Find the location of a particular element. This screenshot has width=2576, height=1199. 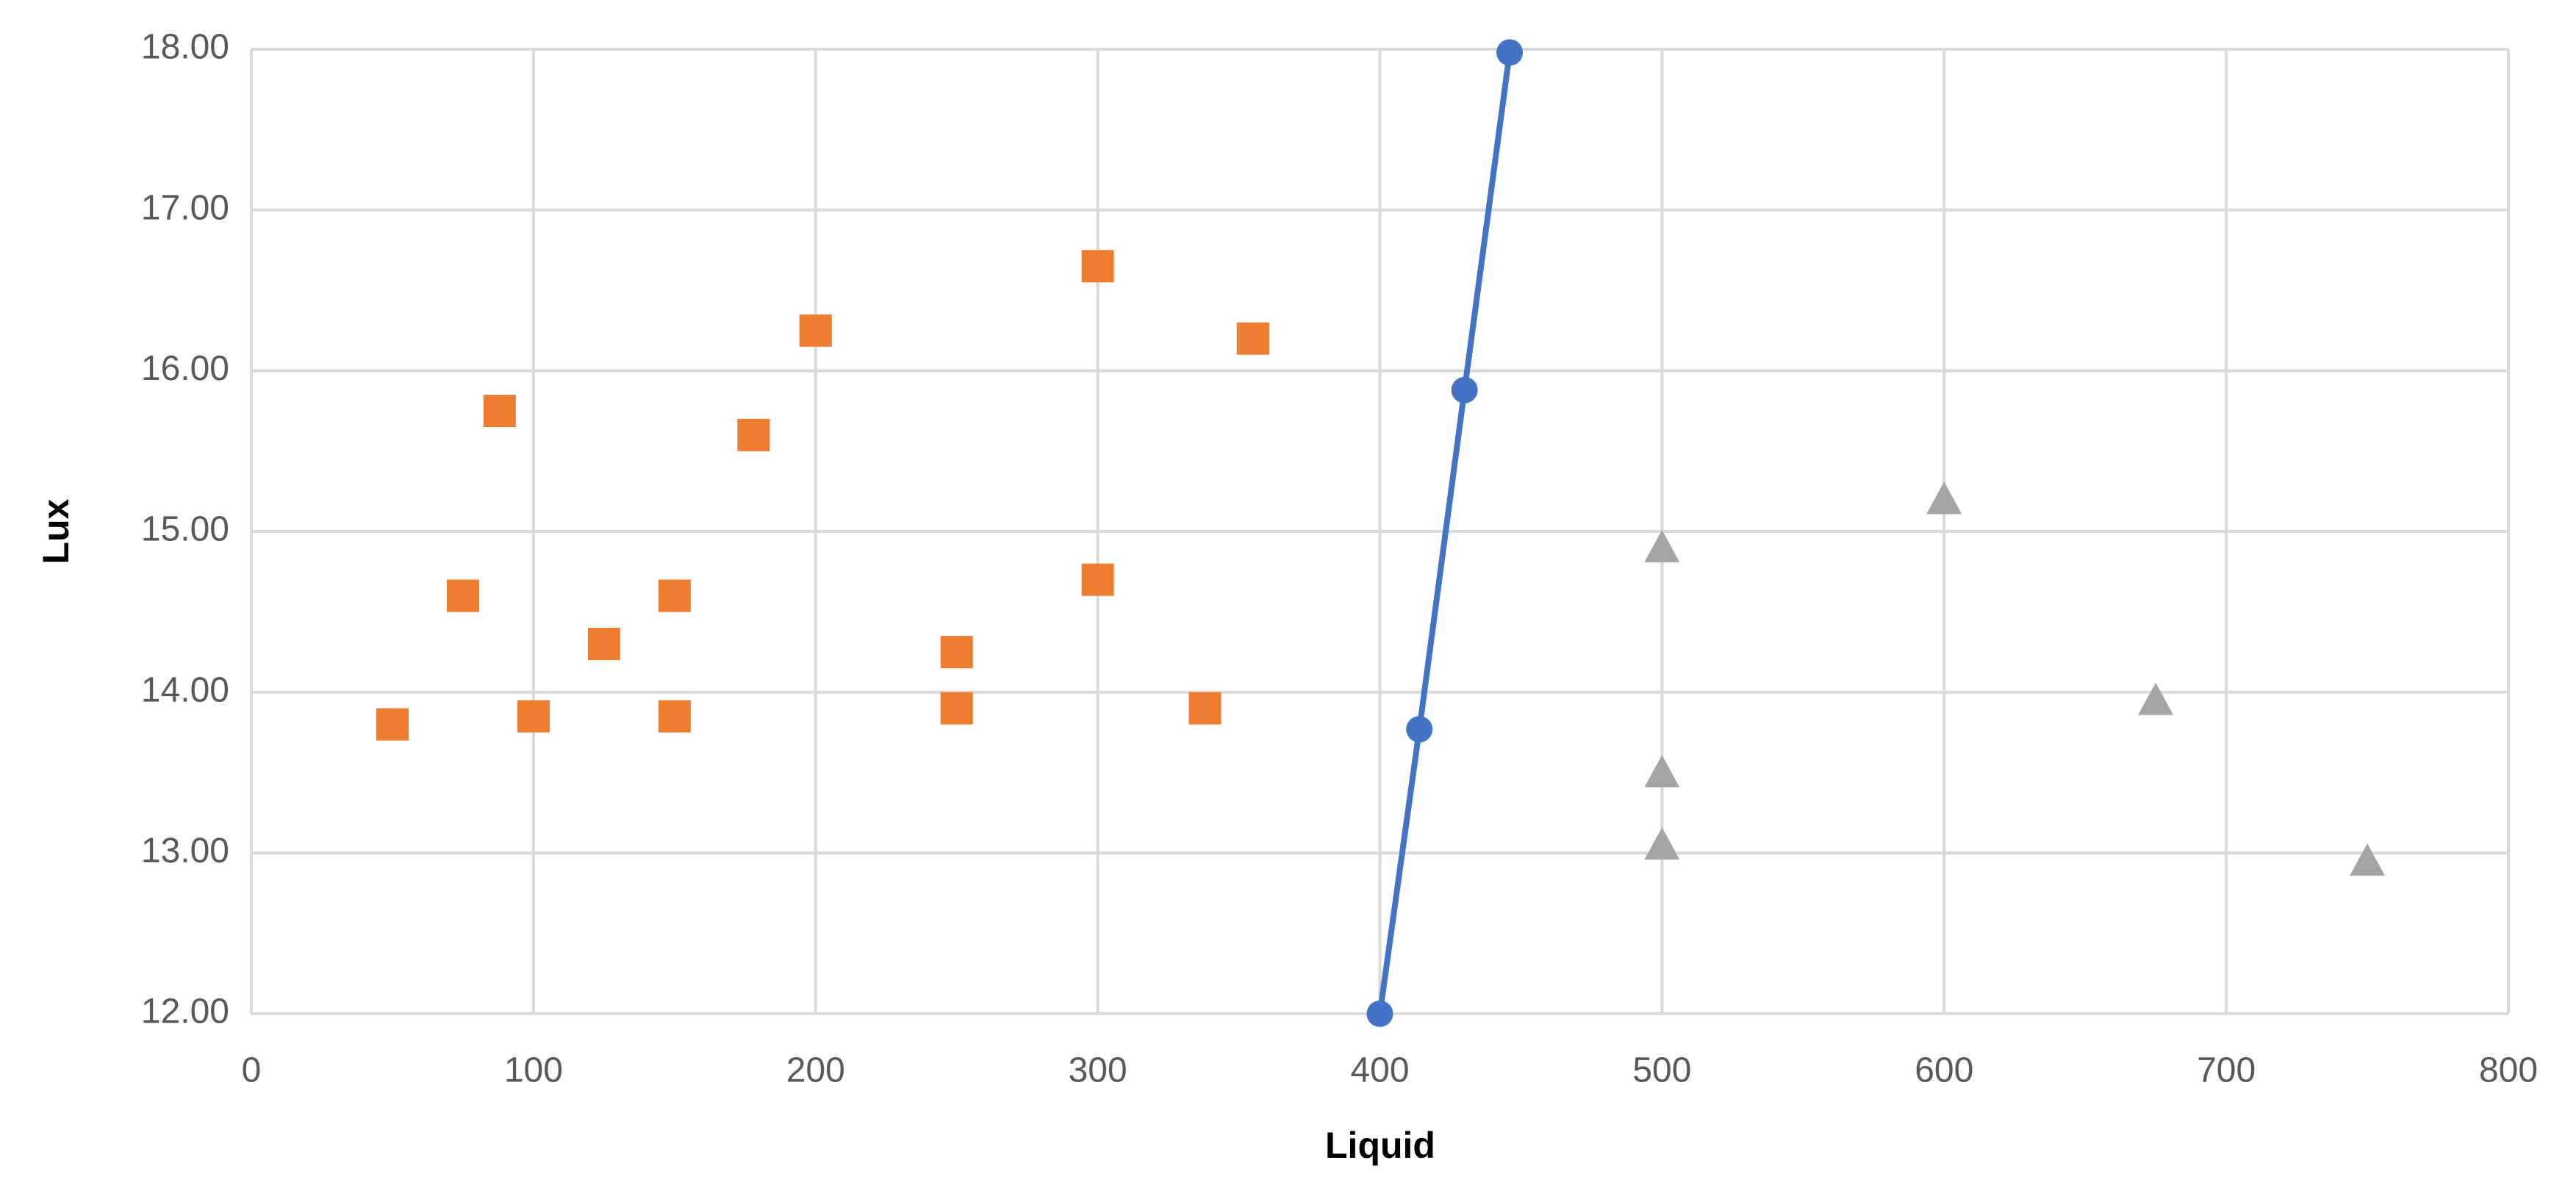

y-tick-label: 17.00 is located at coordinates (185, 207).